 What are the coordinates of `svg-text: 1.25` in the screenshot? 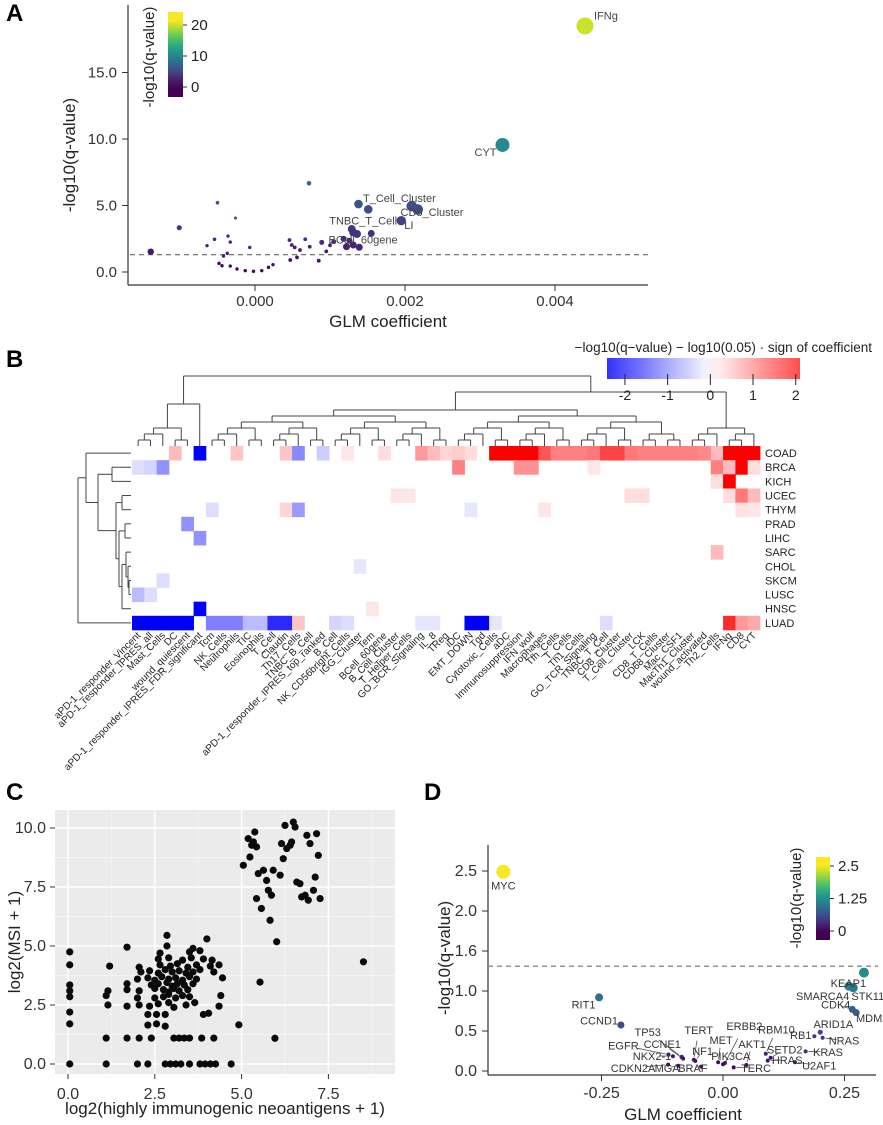 It's located at (852, 899).